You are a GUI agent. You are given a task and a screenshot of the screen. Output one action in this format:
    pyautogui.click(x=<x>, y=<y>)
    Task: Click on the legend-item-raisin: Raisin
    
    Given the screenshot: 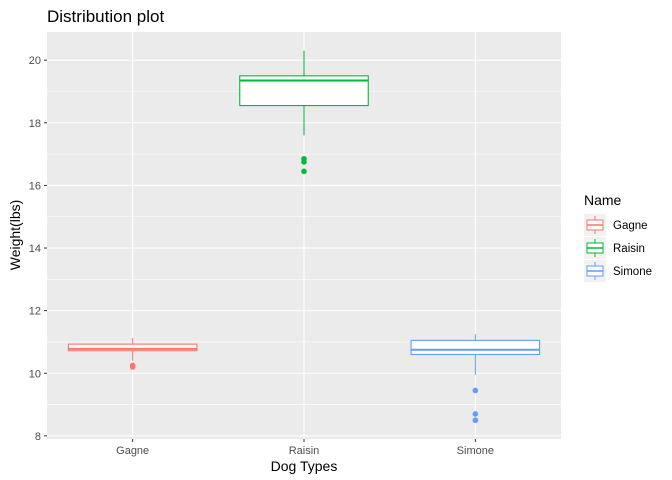 What is the action you would take?
    pyautogui.click(x=614, y=248)
    